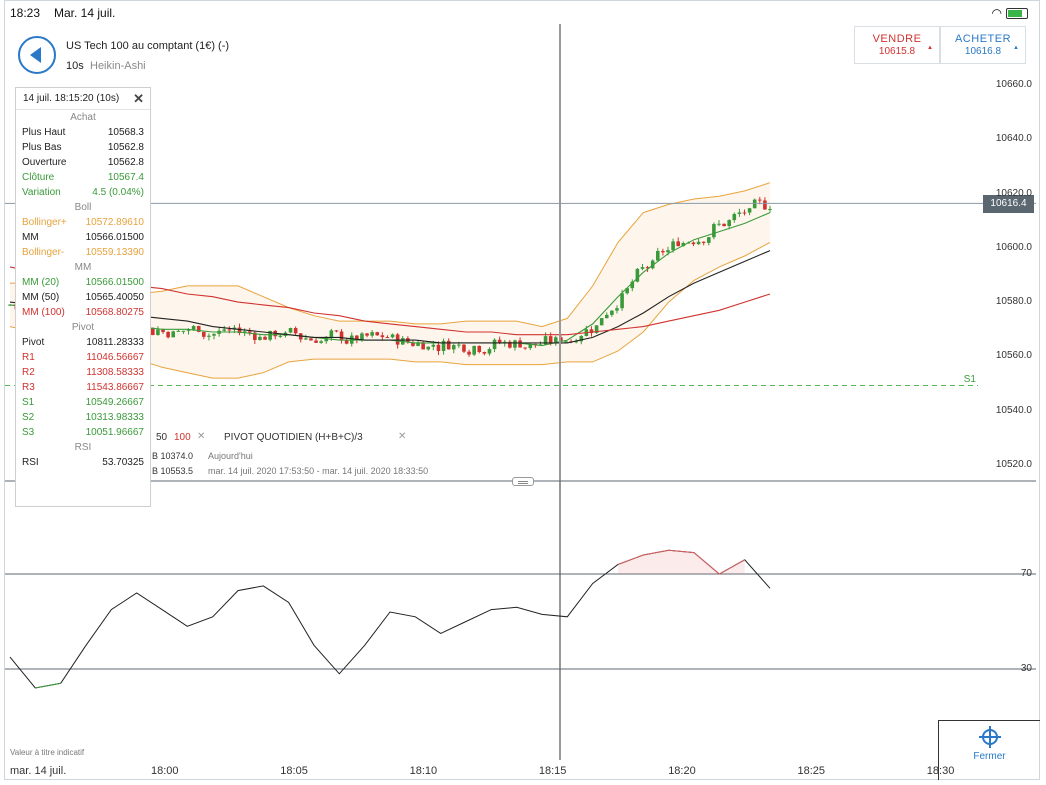  I want to click on caret-up-icon: ▲, so click(930, 48).